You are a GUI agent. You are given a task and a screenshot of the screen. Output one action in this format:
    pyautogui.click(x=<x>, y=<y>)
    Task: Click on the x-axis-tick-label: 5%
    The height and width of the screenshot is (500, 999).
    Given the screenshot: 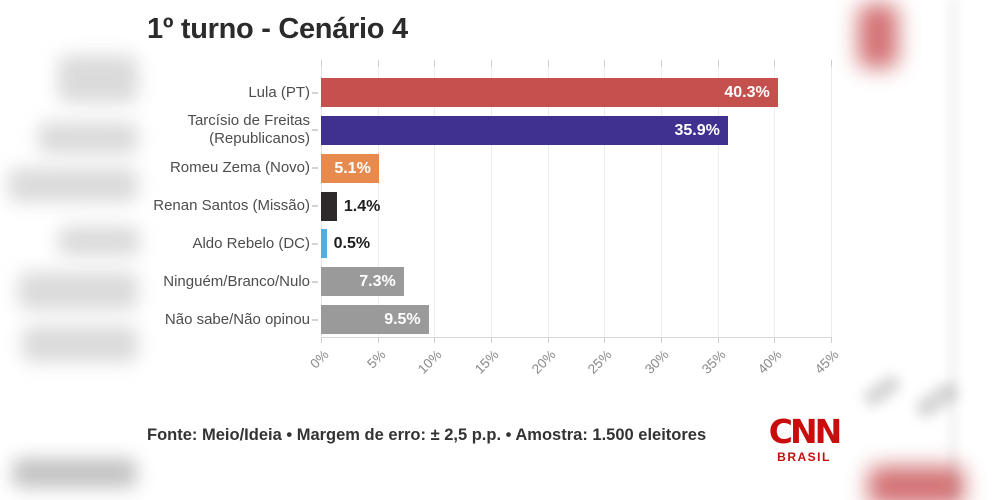 What is the action you would take?
    pyautogui.click(x=376, y=359)
    